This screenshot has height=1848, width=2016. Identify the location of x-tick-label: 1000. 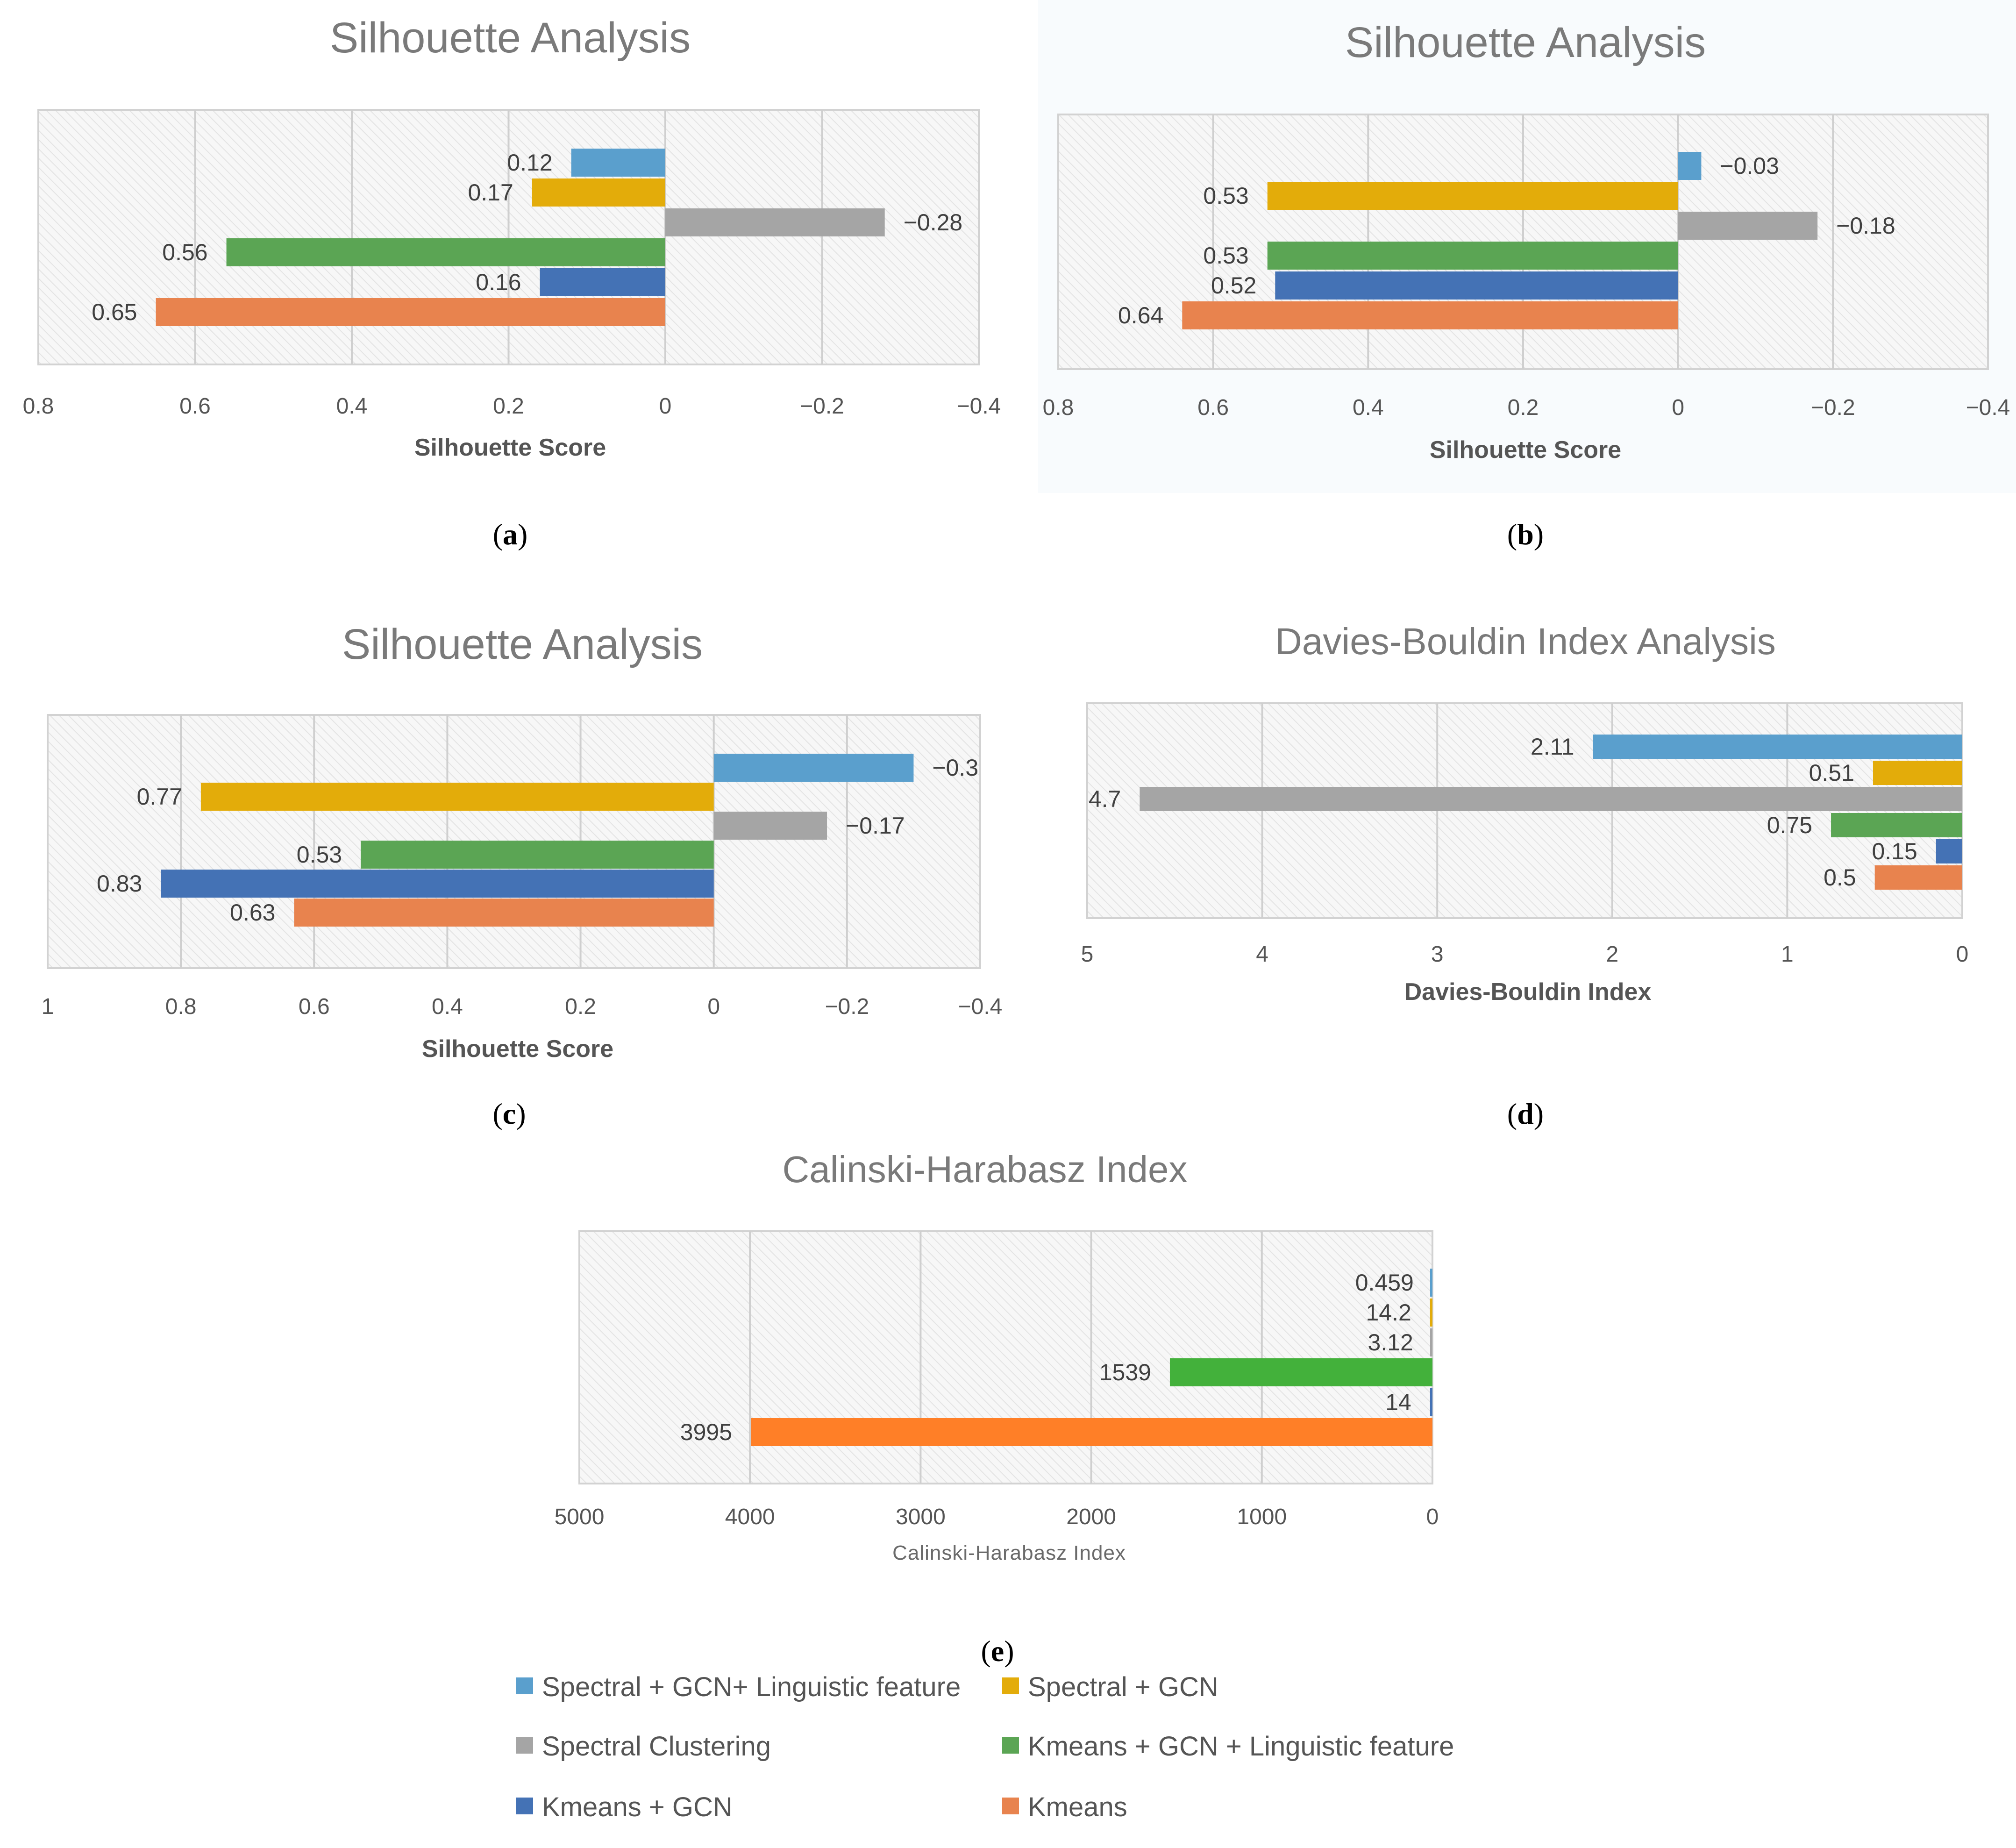
(1262, 1517).